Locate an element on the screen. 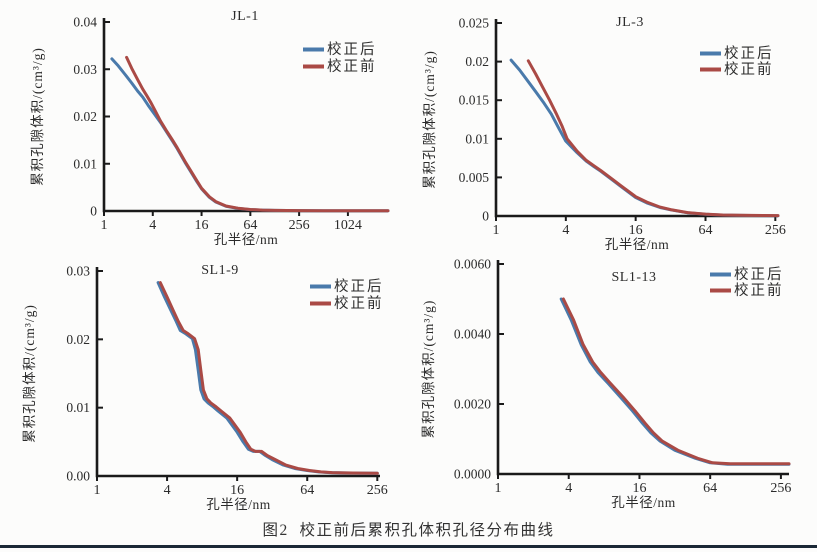  chart-title: JL-1 is located at coordinates (245, 16).